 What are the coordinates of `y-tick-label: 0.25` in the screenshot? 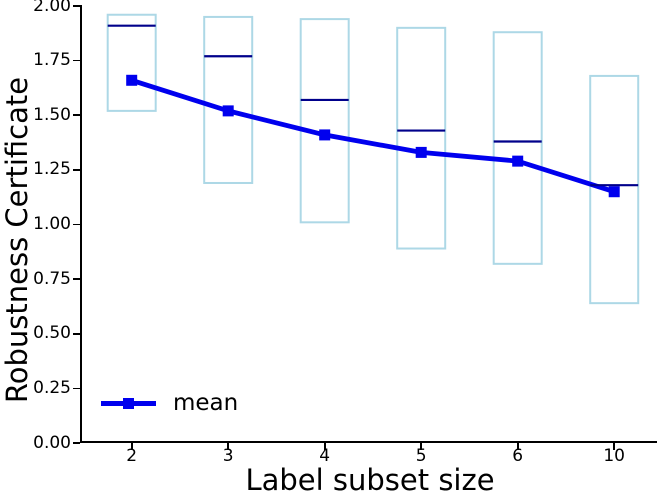 It's located at (52, 387).